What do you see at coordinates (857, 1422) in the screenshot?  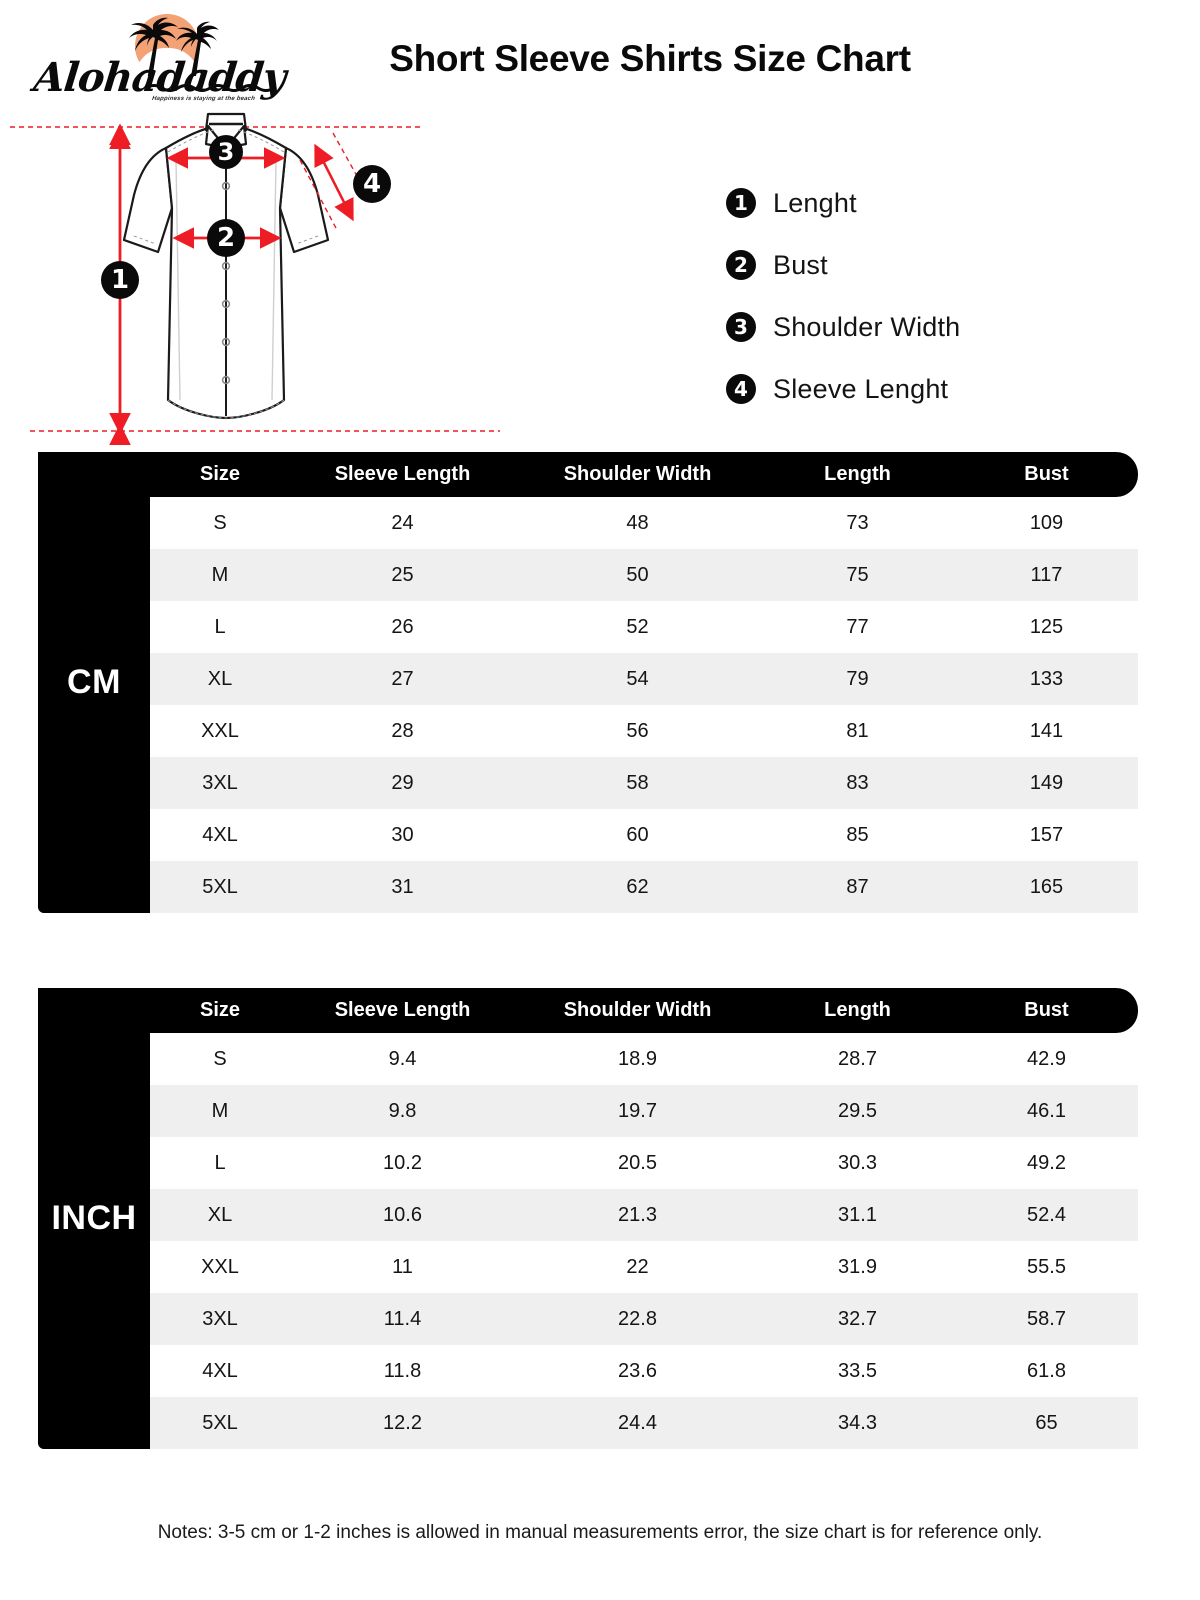 I see `cell-length: 34.3` at bounding box center [857, 1422].